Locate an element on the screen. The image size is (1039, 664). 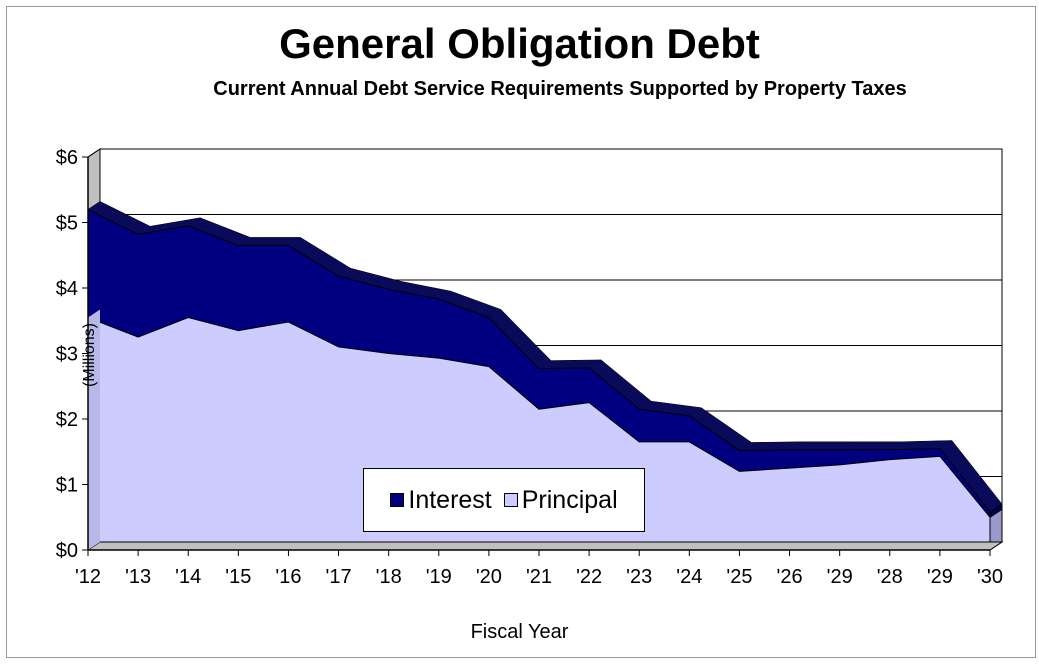
x-tick-label: '18 is located at coordinates (389, 577).